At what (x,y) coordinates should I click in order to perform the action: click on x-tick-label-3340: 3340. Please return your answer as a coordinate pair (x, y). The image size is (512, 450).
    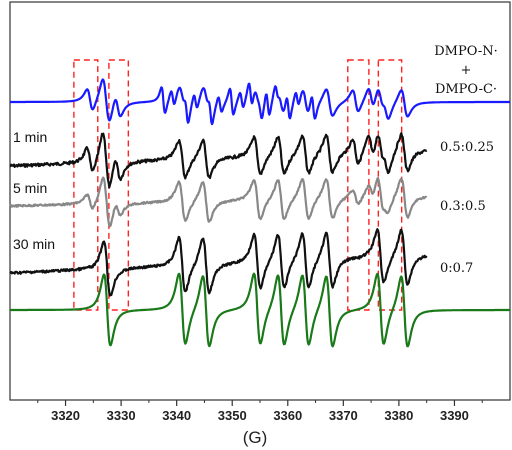
    Looking at the image, I should click on (176, 415).